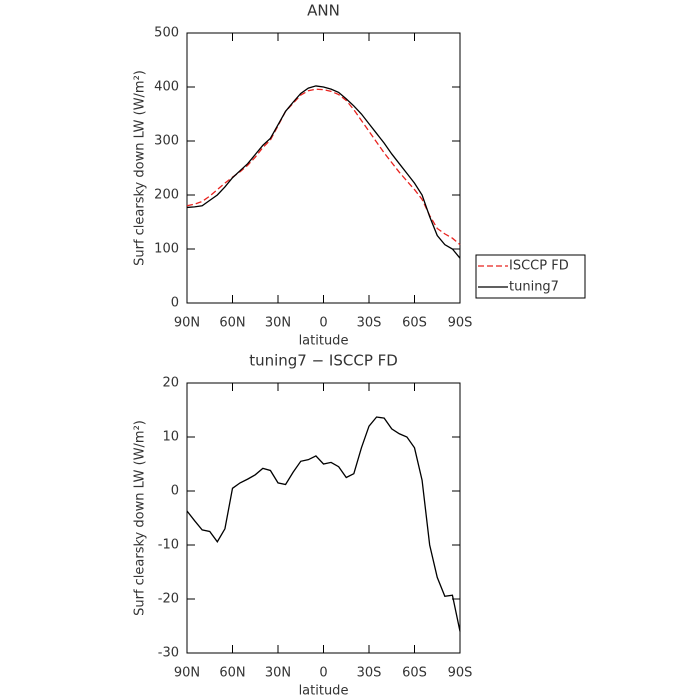  Describe the element at coordinates (530, 276) in the screenshot. I see `legend-box` at that location.